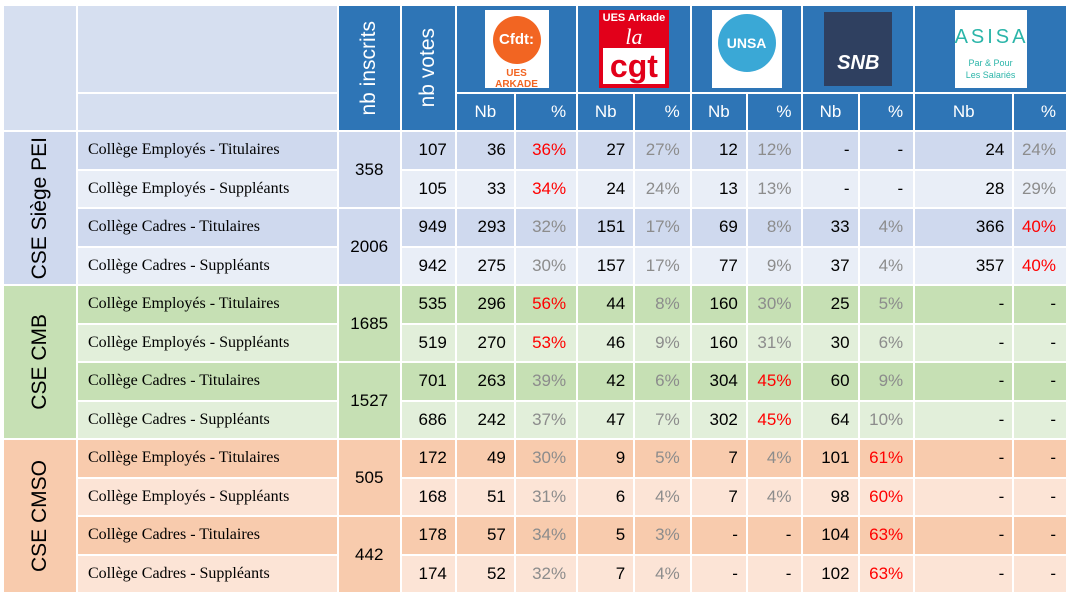 This screenshot has height=594, width=1068. I want to click on union-logo-cell: Cfdt: UES ARKADE, so click(516, 49).